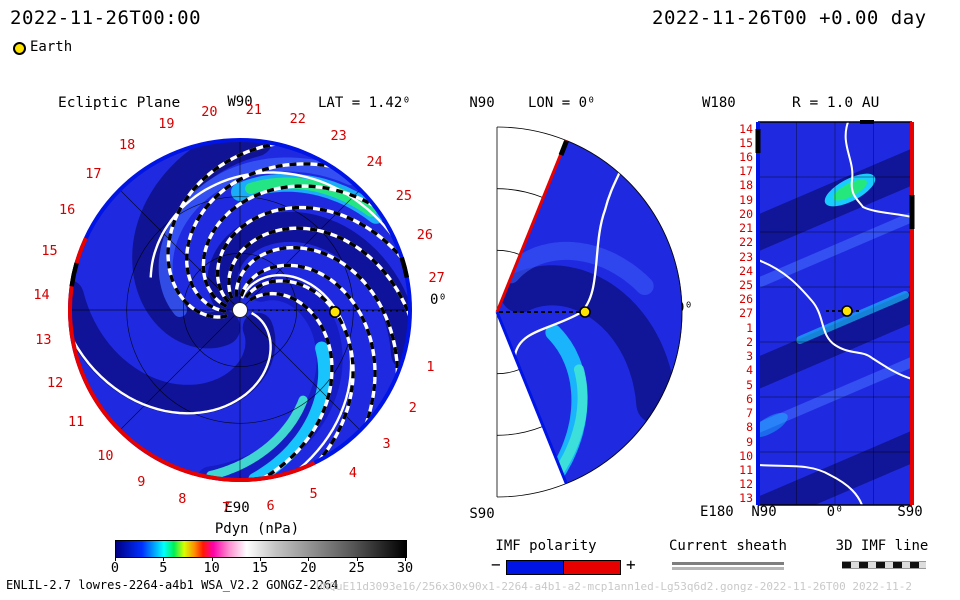 The height and width of the screenshot is (600, 960). I want to click on radial-day-label: 3, so click(749, 356).